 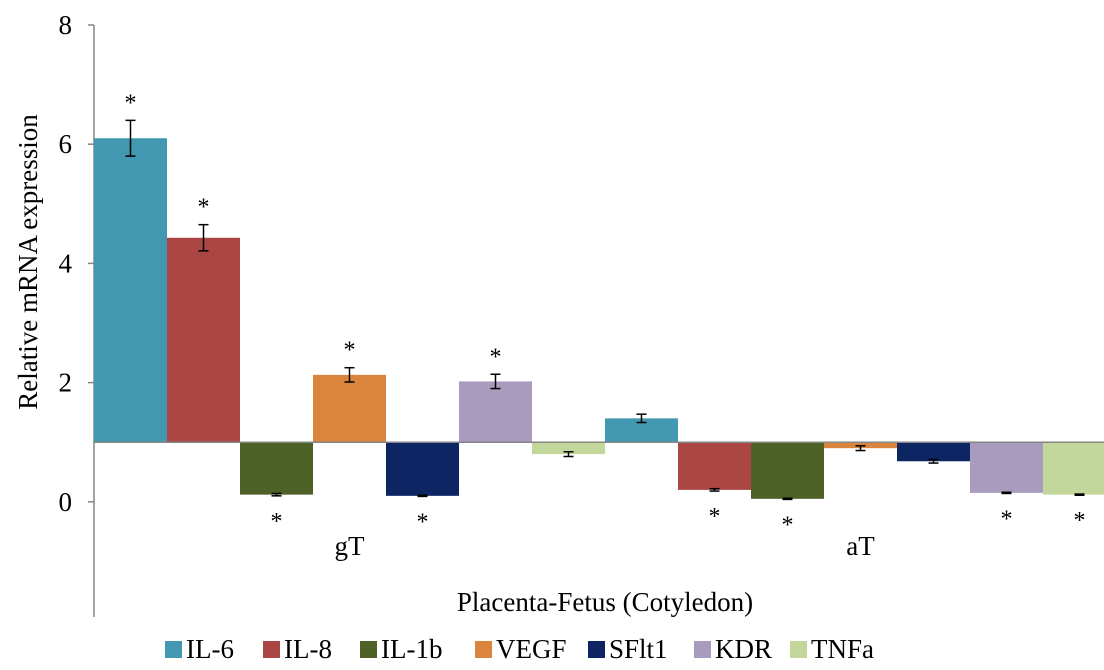 What do you see at coordinates (638, 649) in the screenshot?
I see `legend-label: SFlt1` at bounding box center [638, 649].